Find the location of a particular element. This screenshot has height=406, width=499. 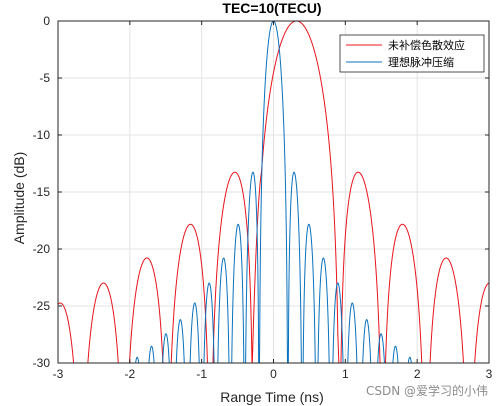

x-tick-label: 2 is located at coordinates (417, 374).